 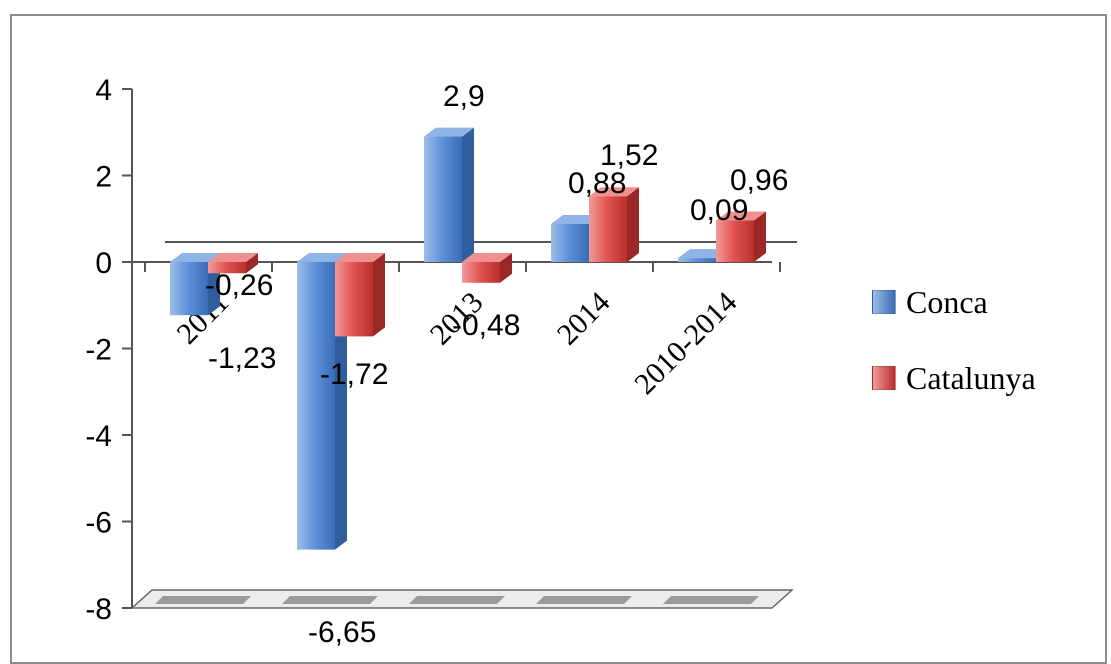 What do you see at coordinates (449, 132) in the screenshot?
I see `bar-conca-2-top` at bounding box center [449, 132].